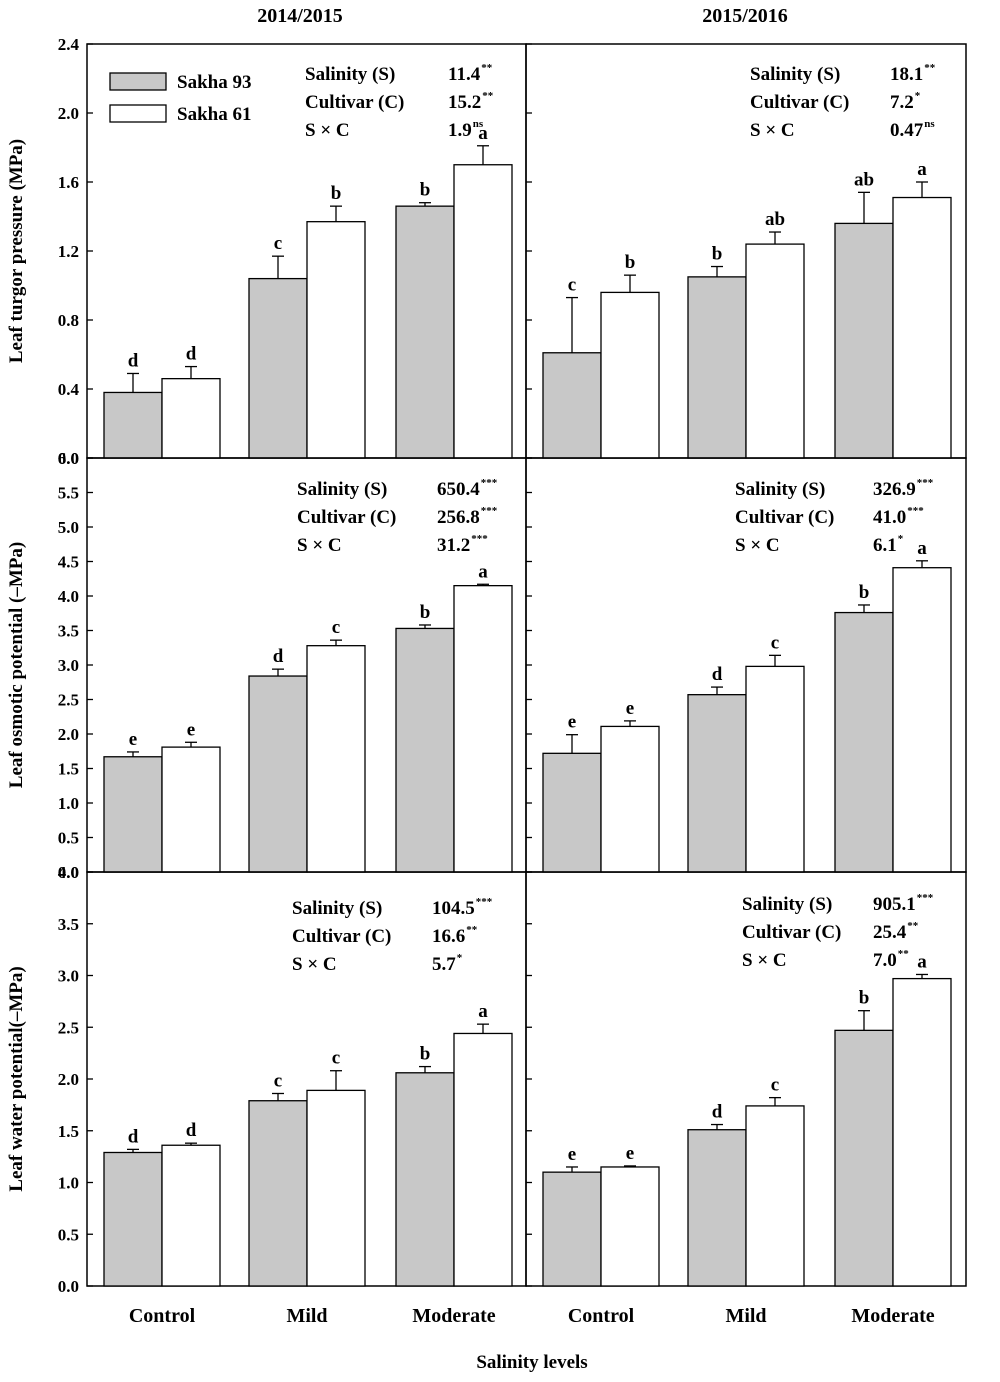  What do you see at coordinates (300, 16) in the screenshot?
I see `year-title-left: 2014/2015` at bounding box center [300, 16].